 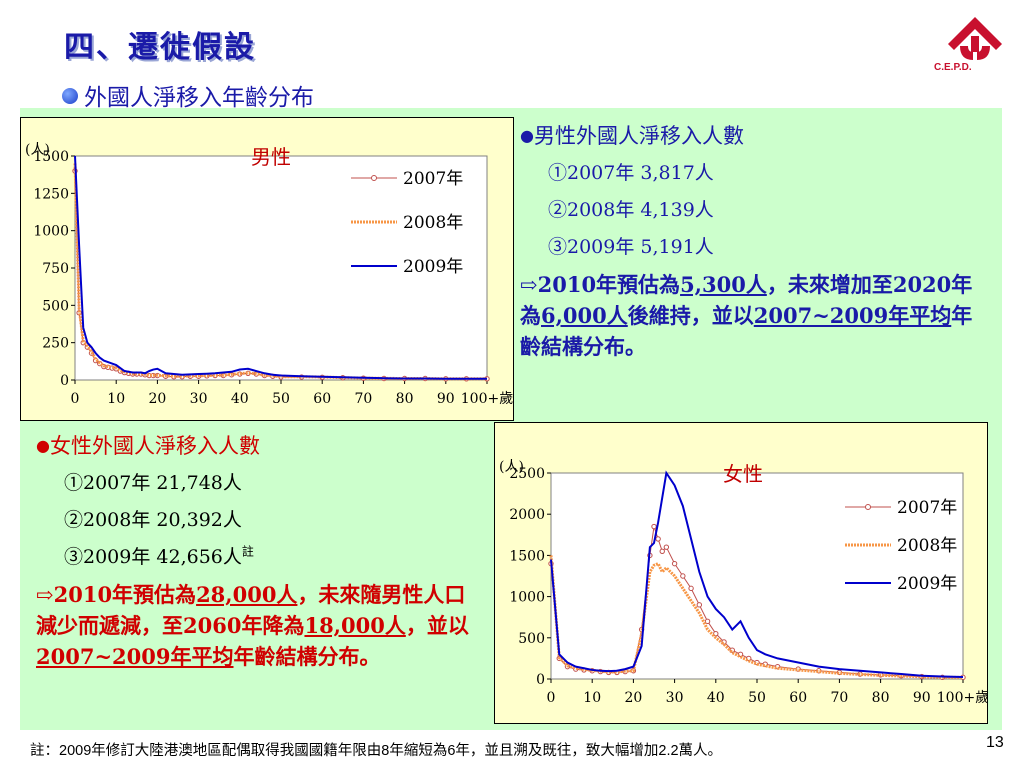 What do you see at coordinates (995, 742) in the screenshot?
I see `page-number: 13` at bounding box center [995, 742].